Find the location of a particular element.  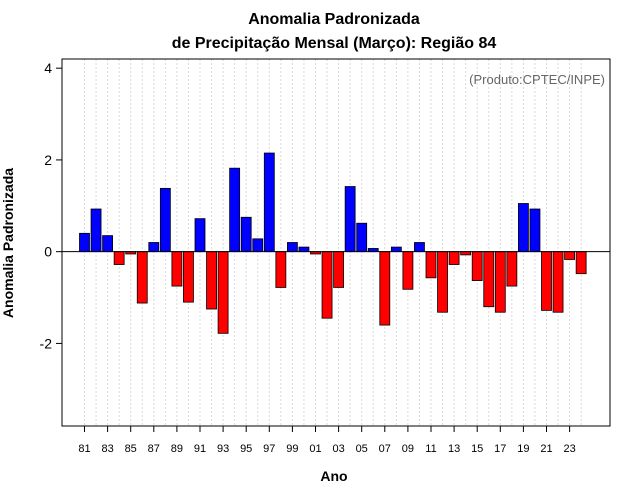

xtick-label-81: 81 is located at coordinates (84, 449).